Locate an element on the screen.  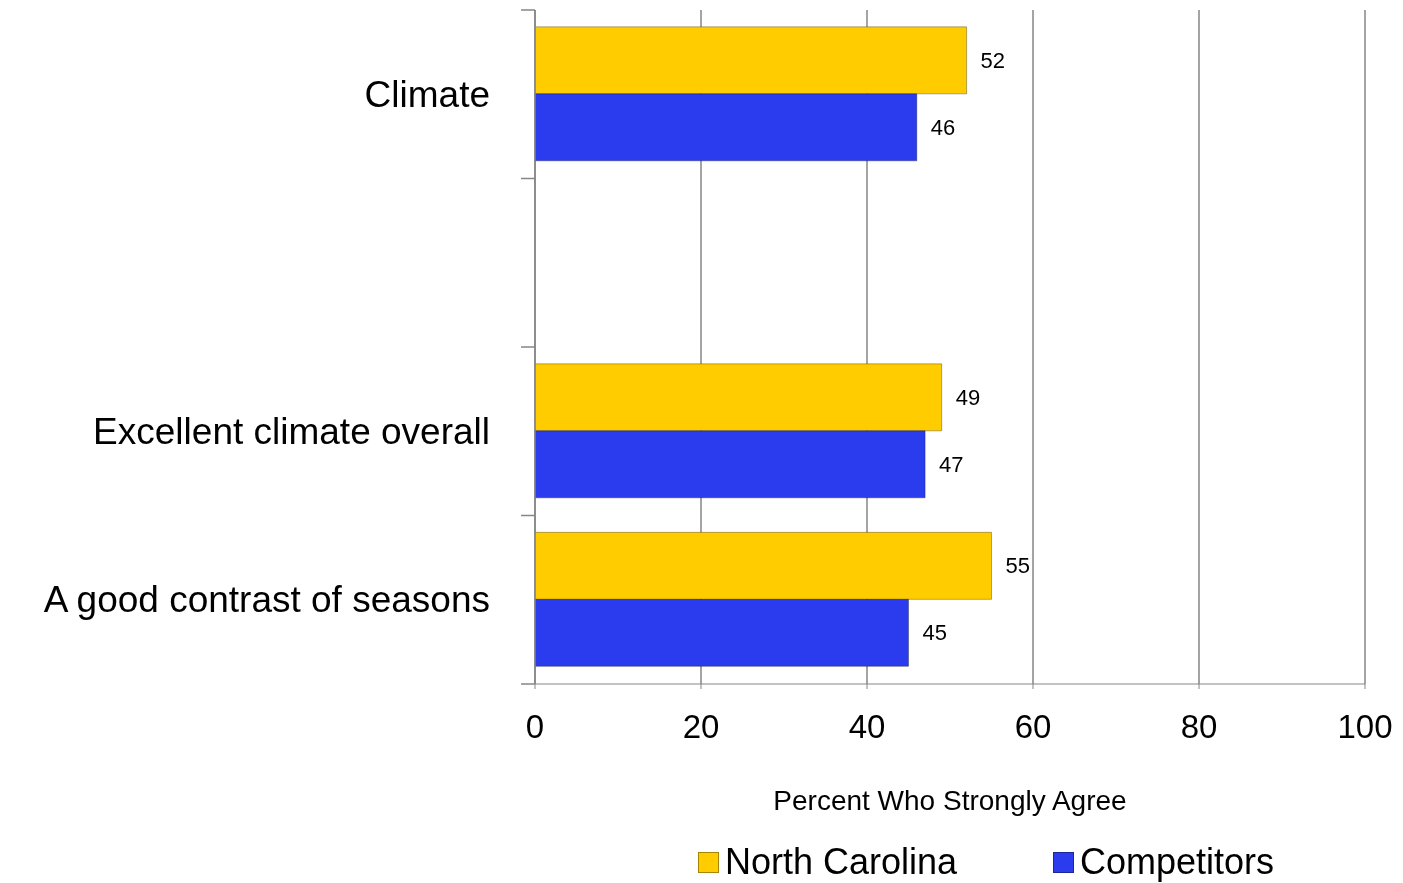
x-tick-label: 60 is located at coordinates (1033, 727).